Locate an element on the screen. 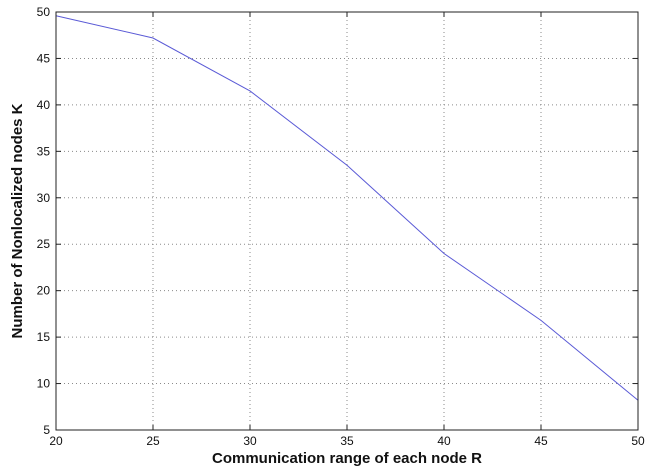 Image resolution: width=660 pixels, height=468 pixels. y-tick-label: 50 is located at coordinates (44, 12).